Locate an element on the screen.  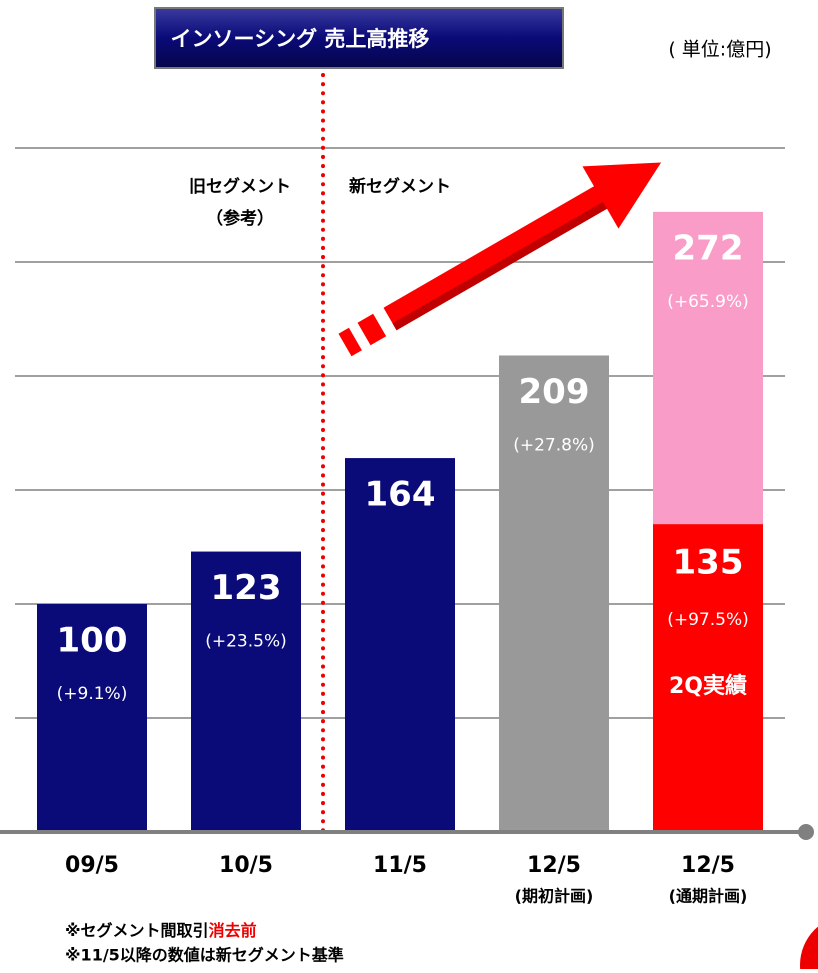
x-tick-label: 09/5 is located at coordinates (92, 865).